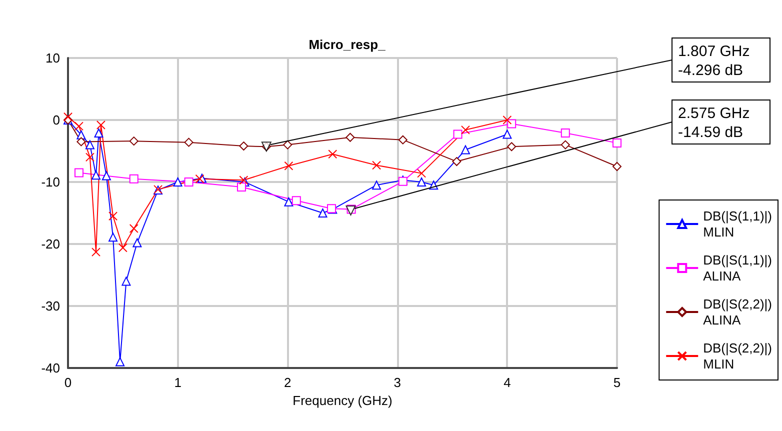  What do you see at coordinates (50, 182) in the screenshot?
I see `y-tick-label: -10` at bounding box center [50, 182].